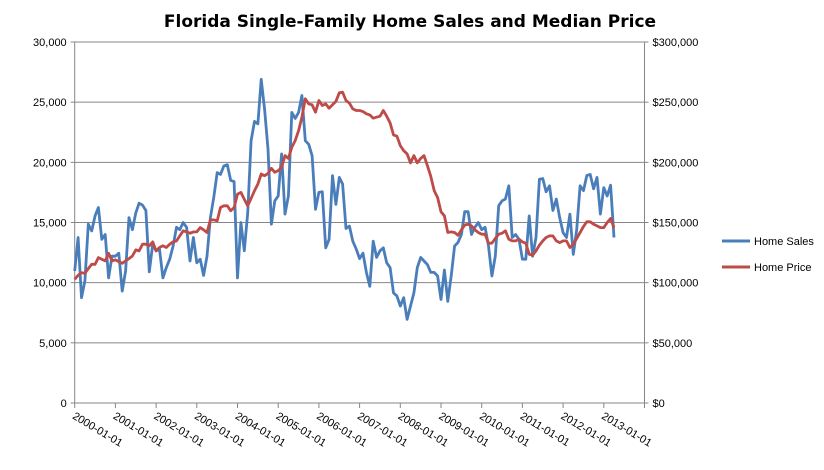 This screenshot has width=824, height=470. Describe the element at coordinates (782, 268) in the screenshot. I see `legend-label: Home Price` at that location.